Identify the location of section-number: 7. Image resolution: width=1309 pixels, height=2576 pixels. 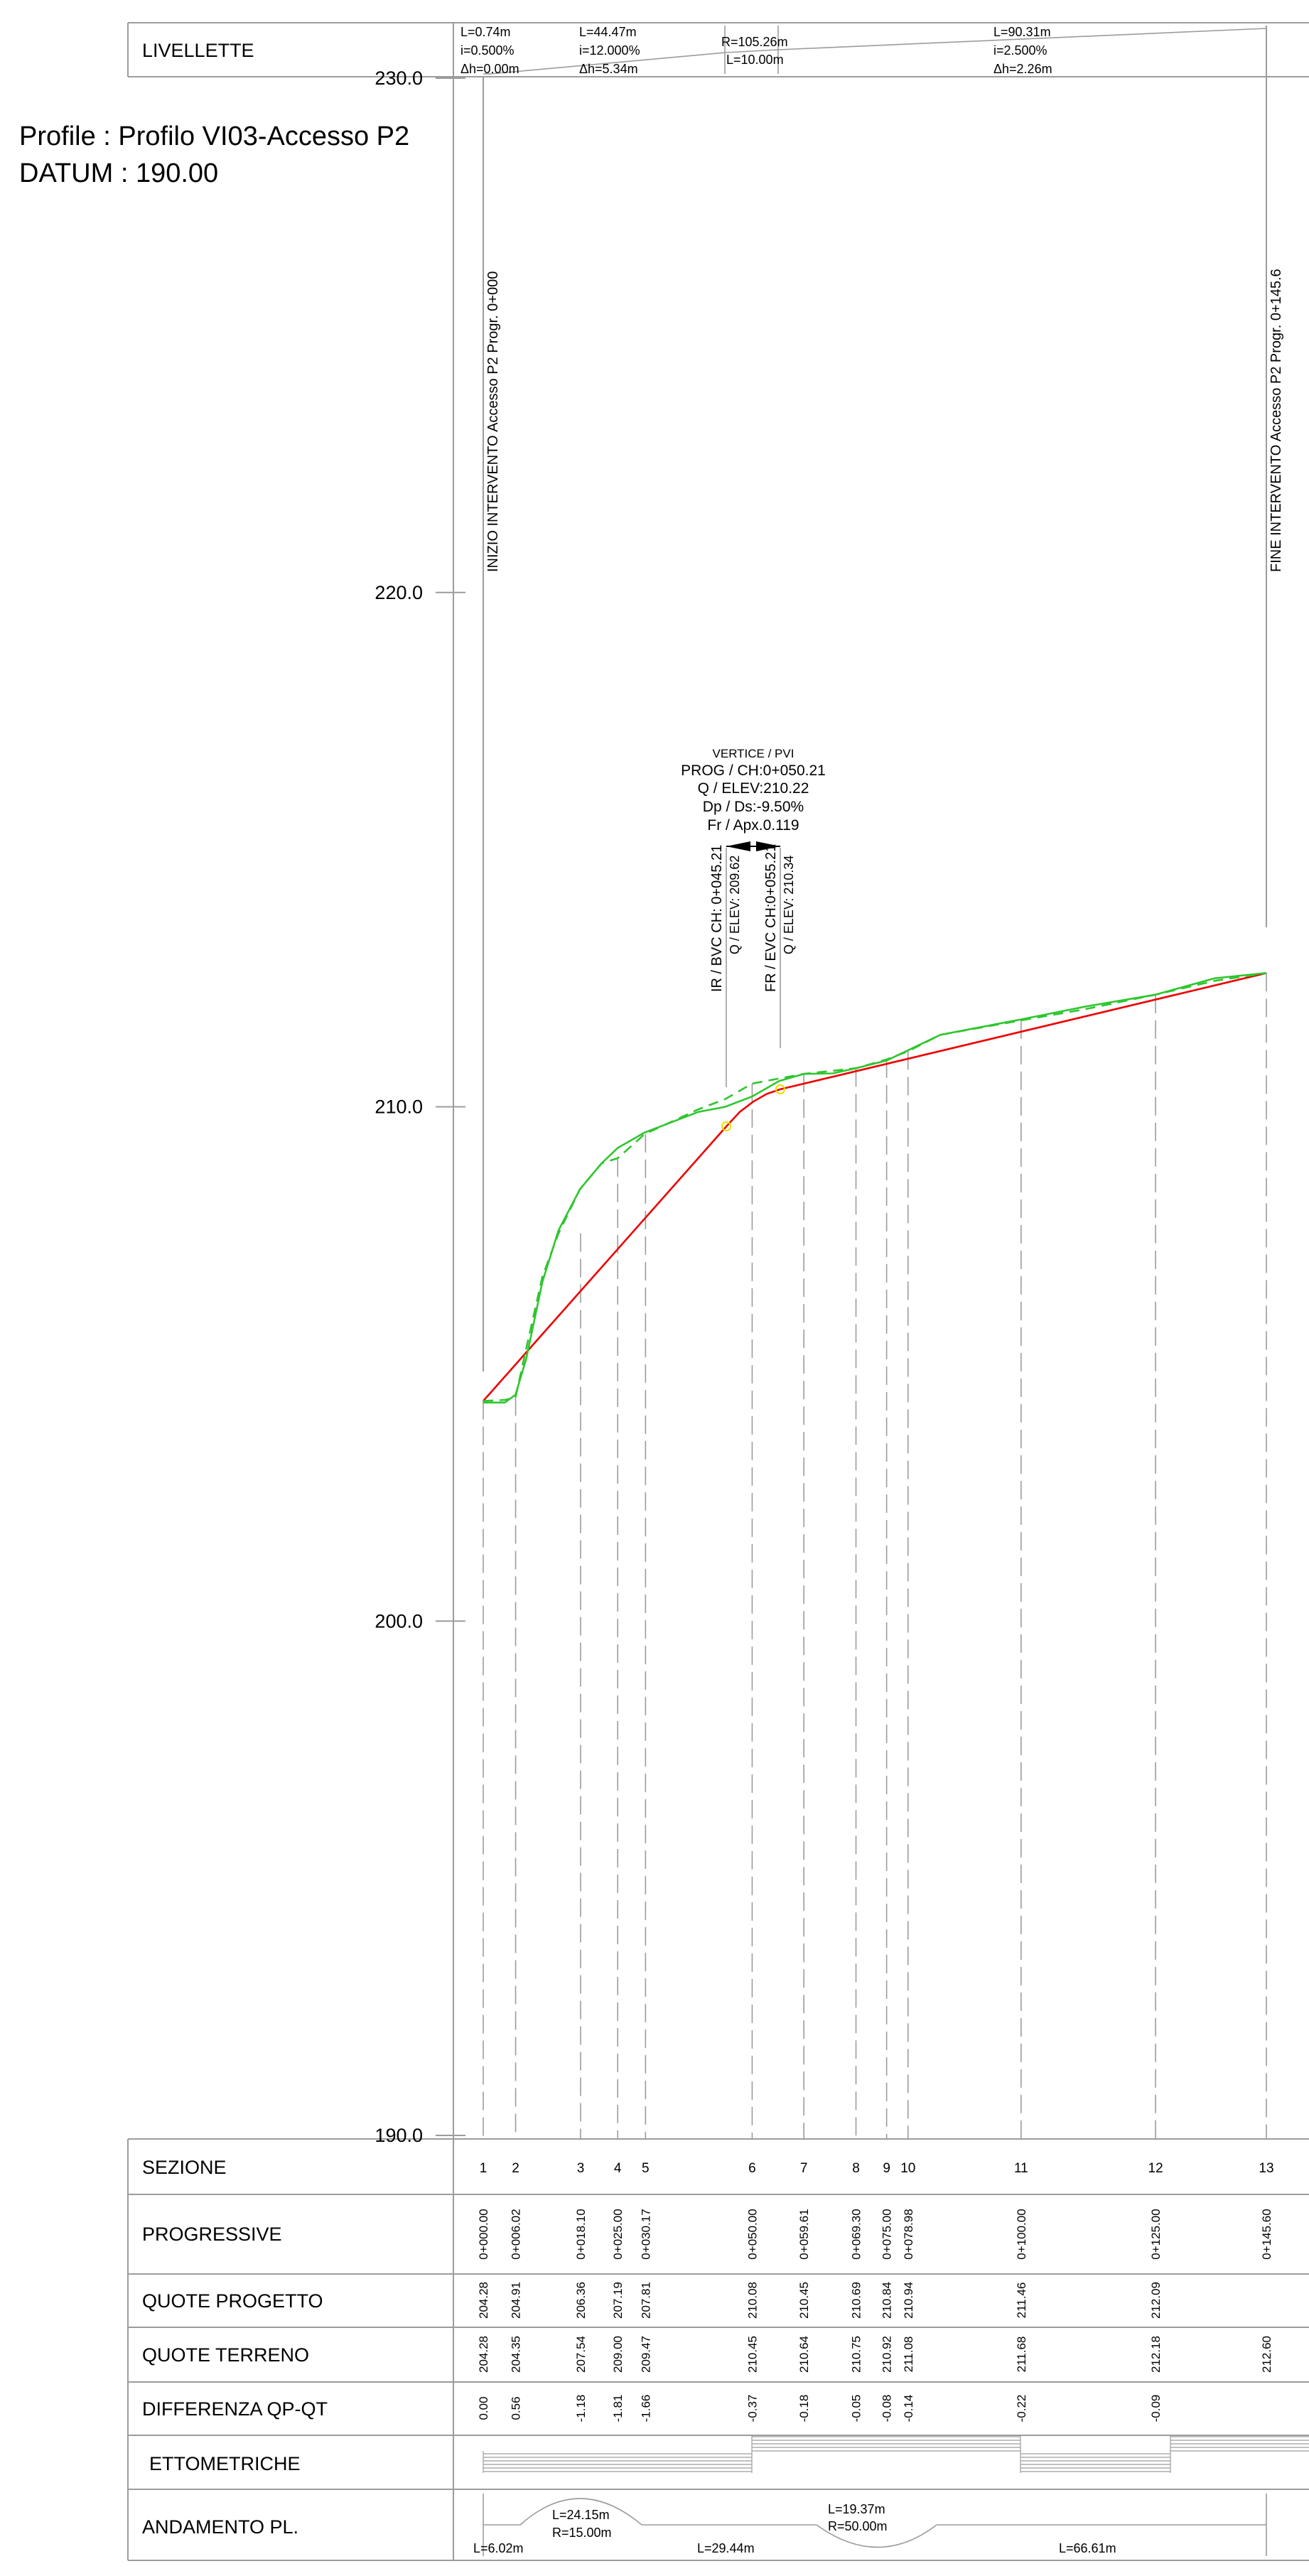
(804, 2168).